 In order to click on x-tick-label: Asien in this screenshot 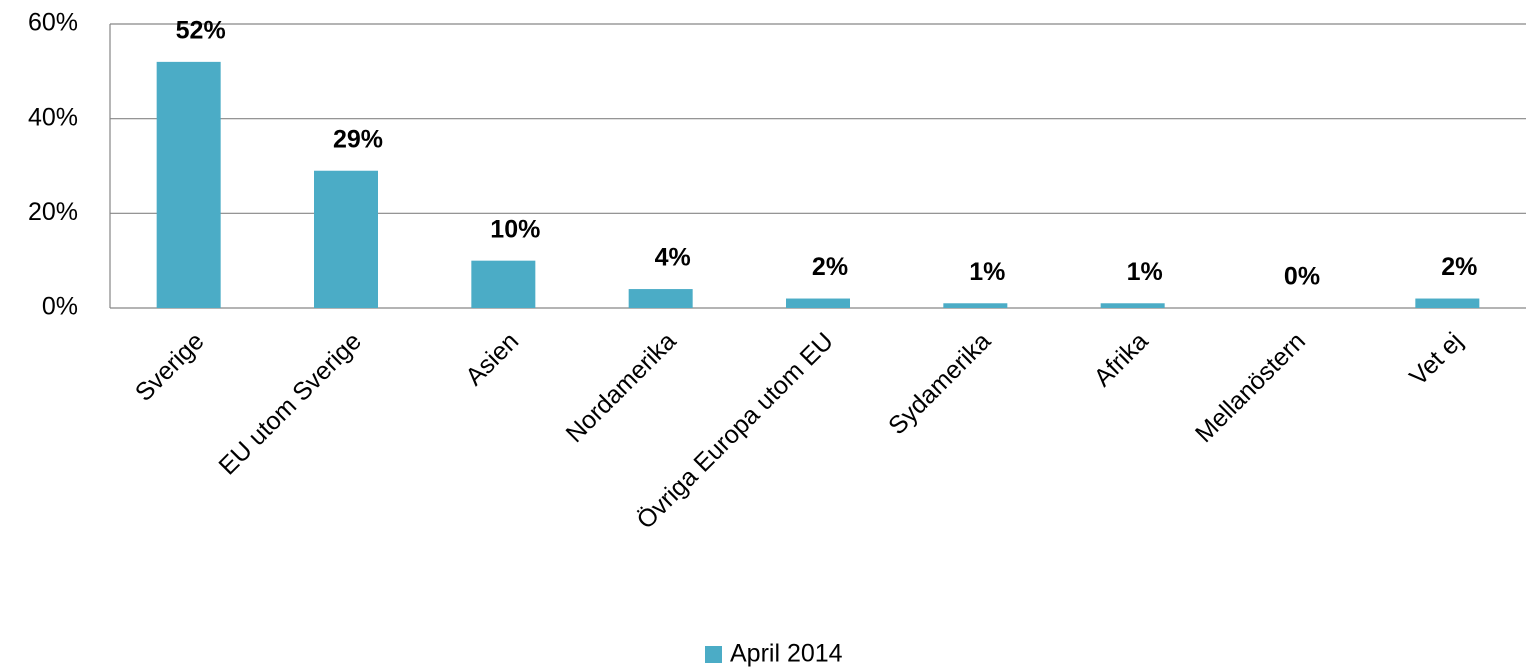, I will do `click(492, 359)`.